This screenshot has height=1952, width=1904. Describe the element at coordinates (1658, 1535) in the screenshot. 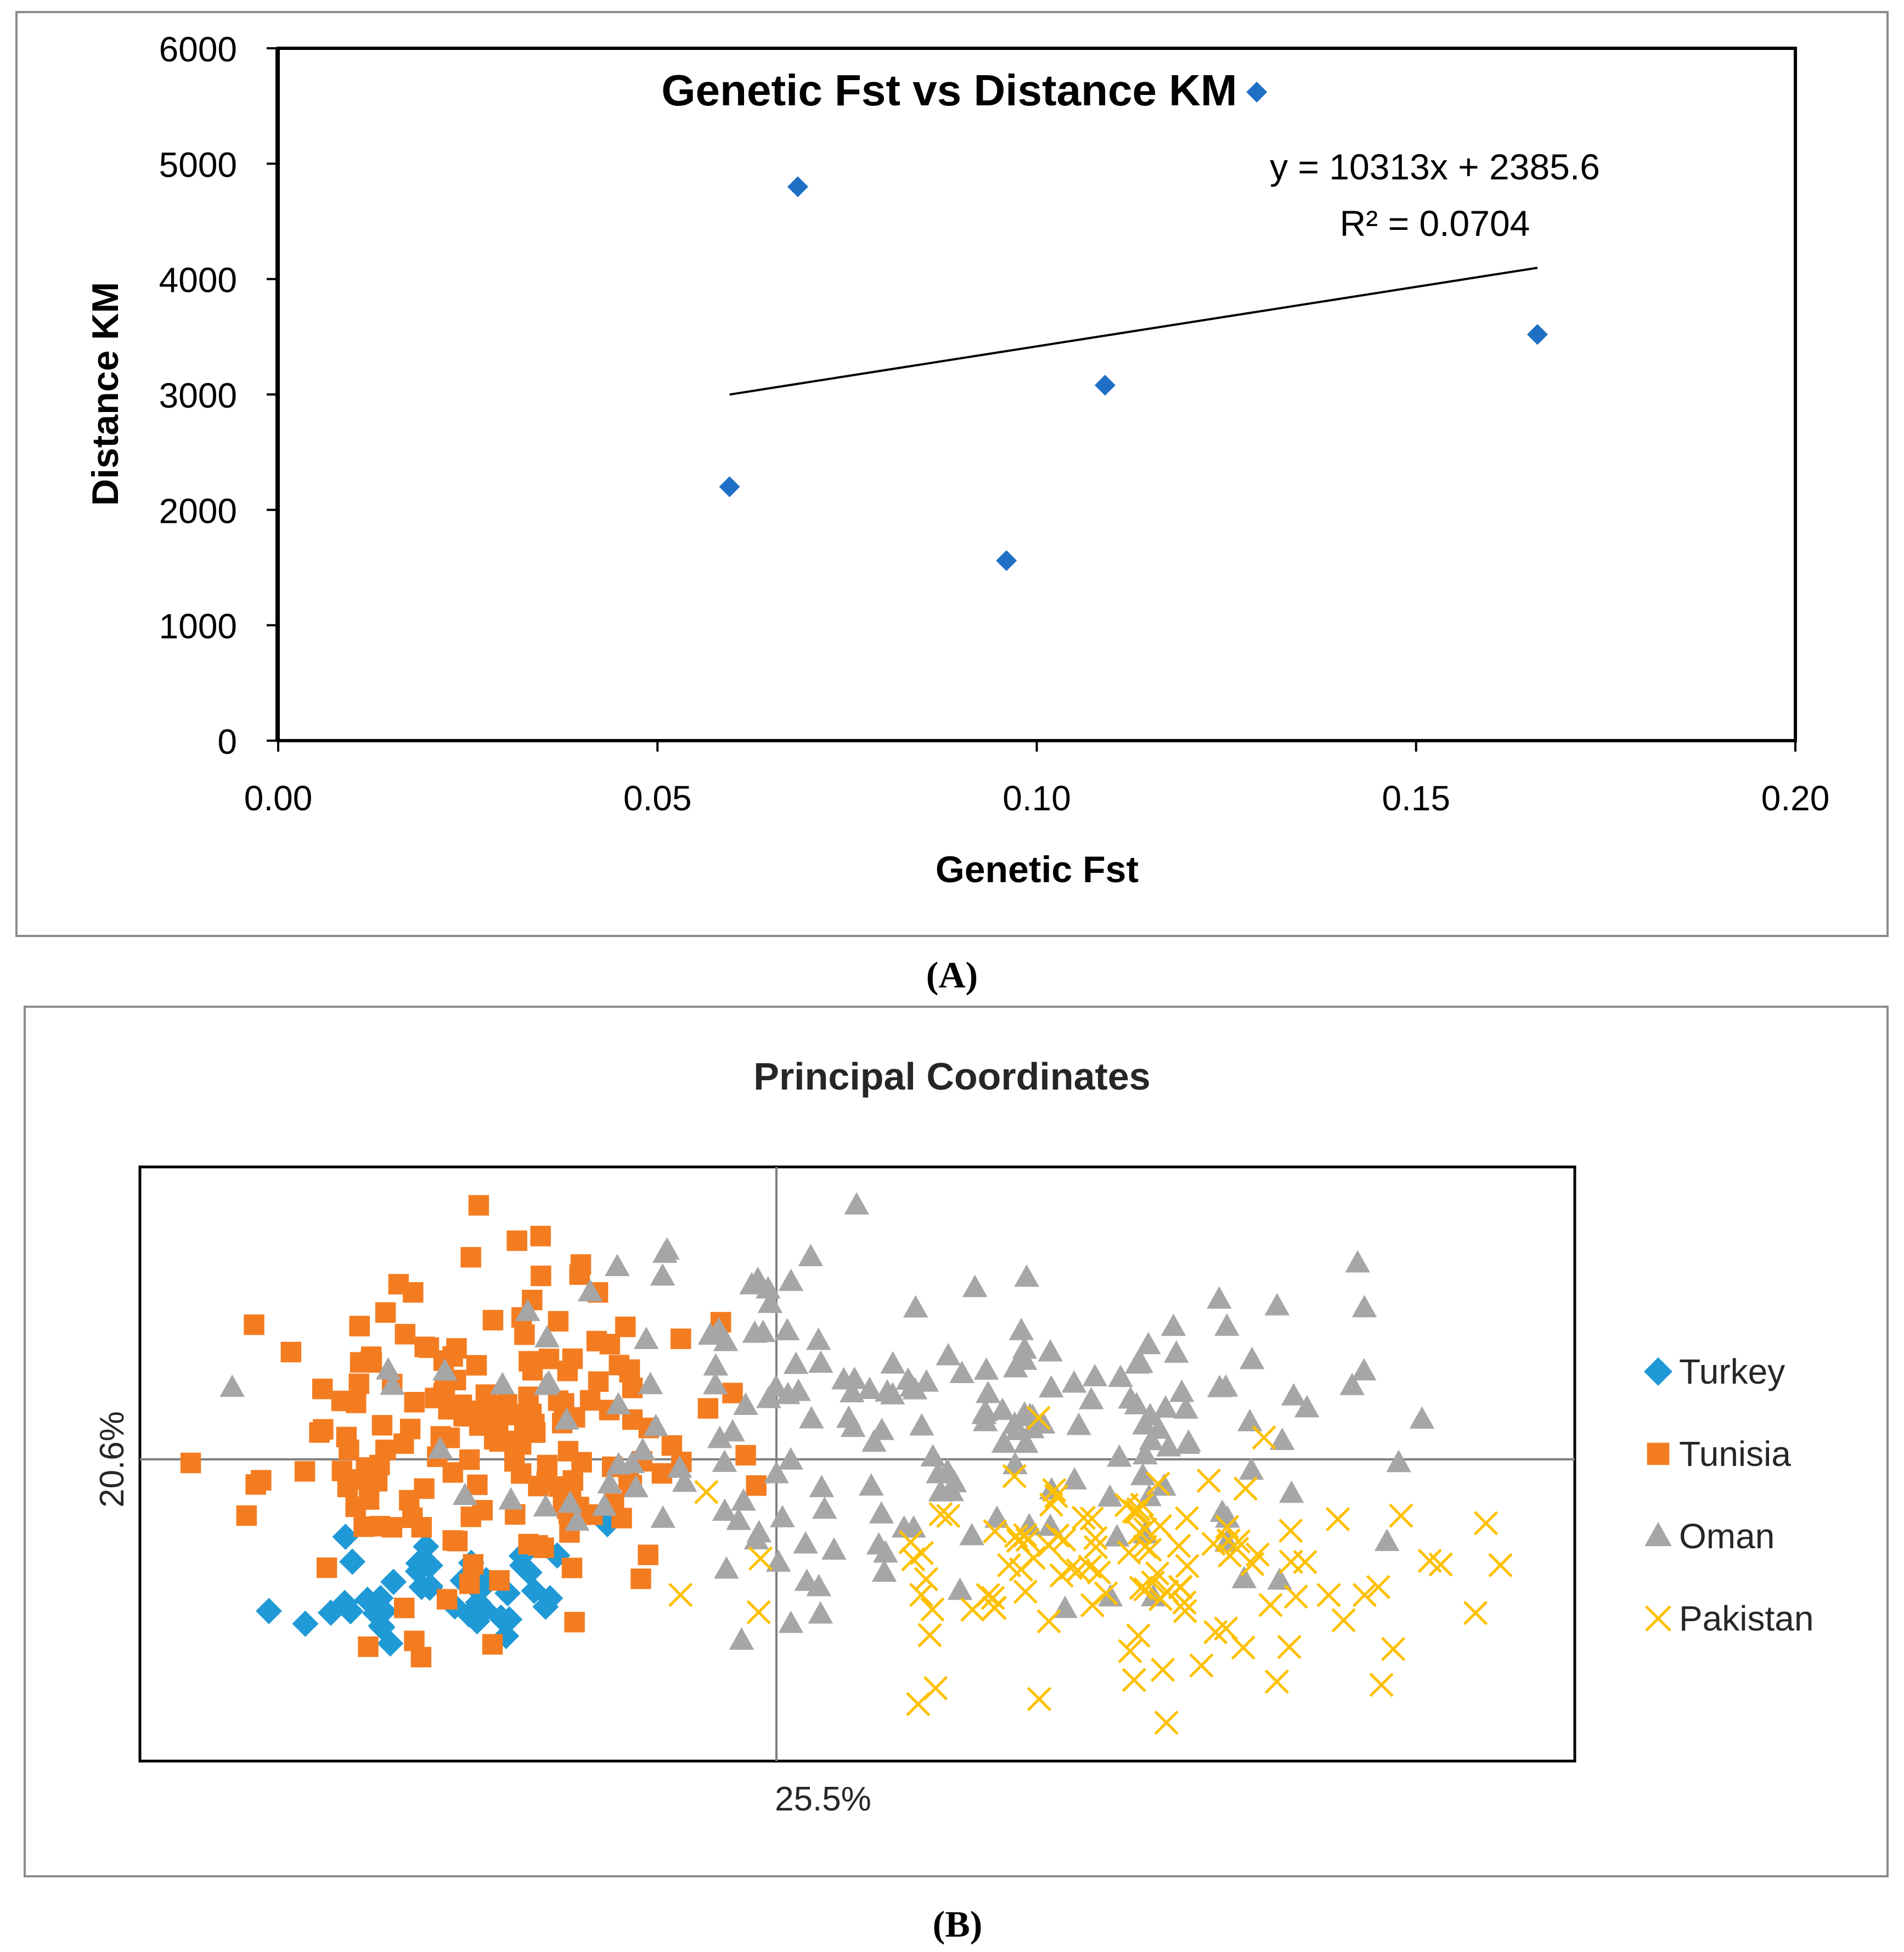

I see `legend-marker-oman` at that location.